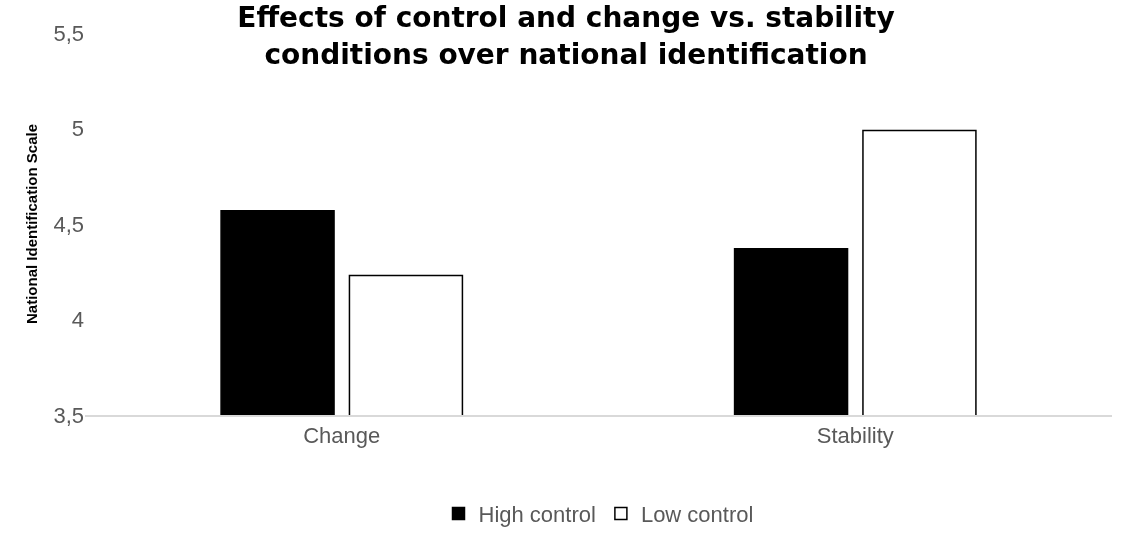 This screenshot has height=546, width=1132. Describe the element at coordinates (697, 514) in the screenshot. I see `legend-label: Low control` at that location.